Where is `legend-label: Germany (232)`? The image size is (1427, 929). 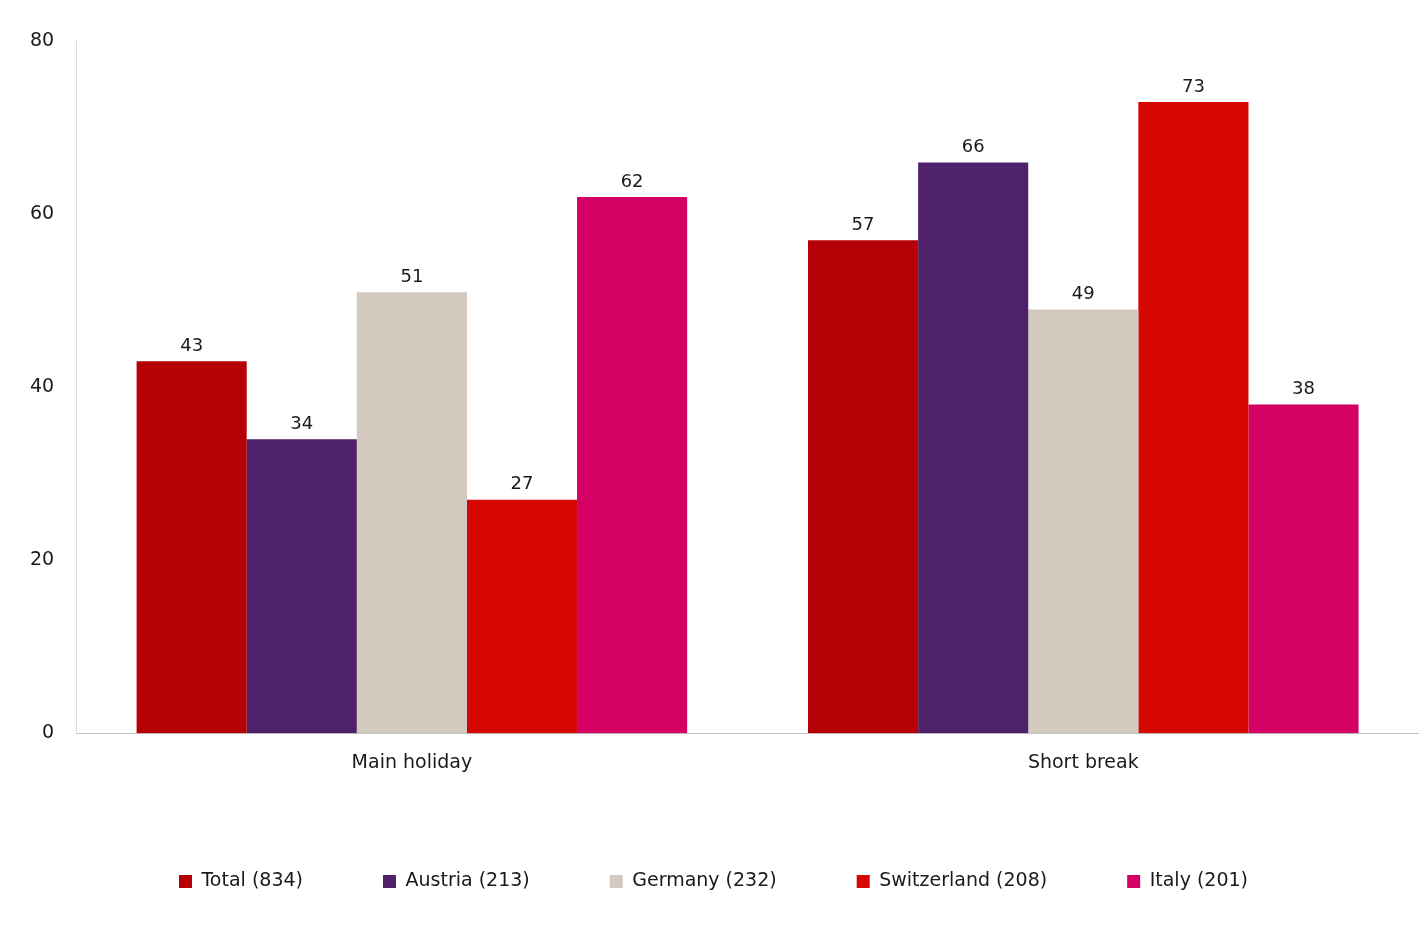 legend-label: Germany (232) is located at coordinates (704, 879).